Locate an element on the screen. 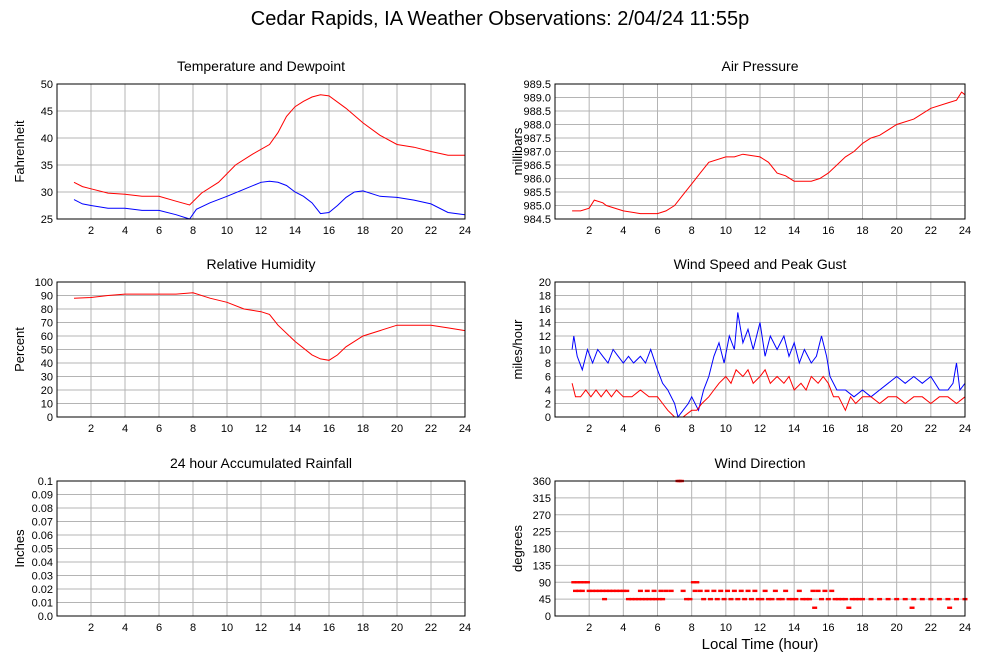 This screenshot has width=1000, height=660. x-tick-label: 6 is located at coordinates (159, 231).